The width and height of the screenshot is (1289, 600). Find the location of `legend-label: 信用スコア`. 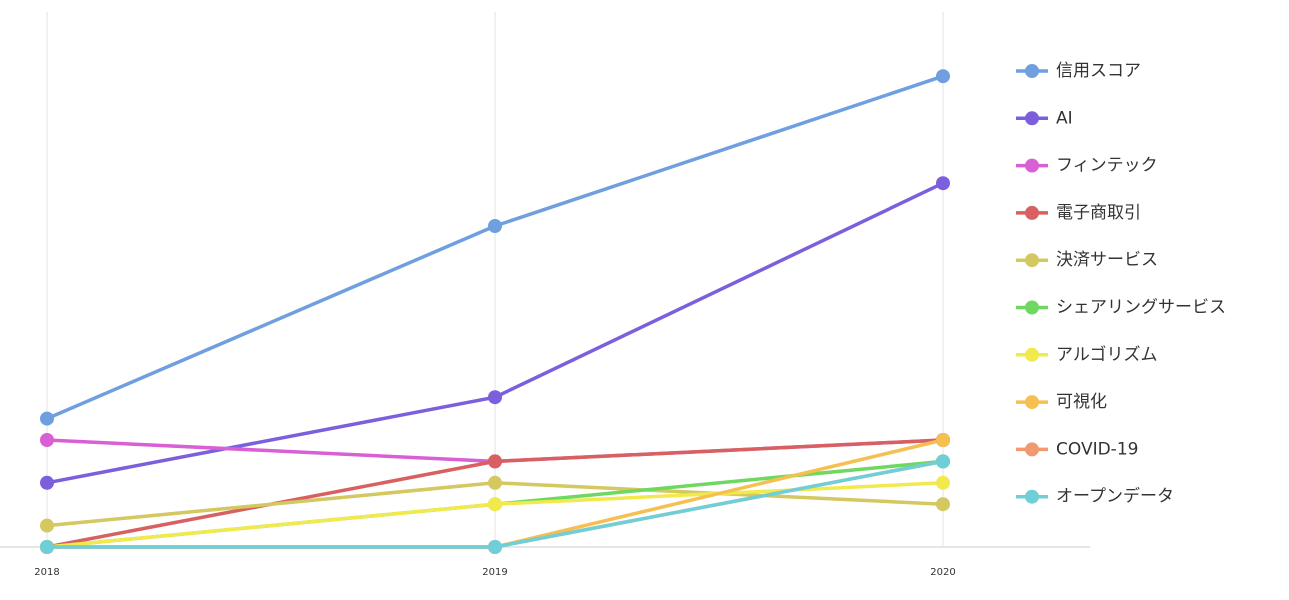

legend-label: 信用スコア is located at coordinates (1098, 71).